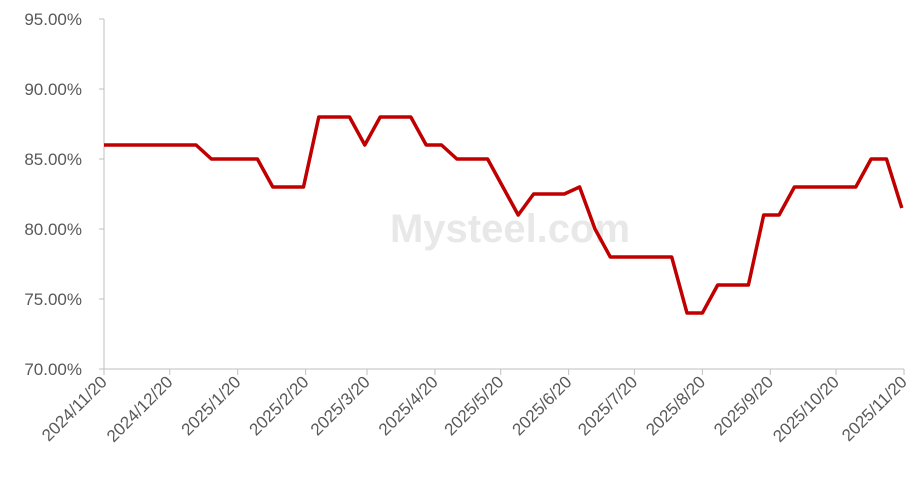  Describe the element at coordinates (743, 405) in the screenshot. I see `x-tick-label: 2025/9/20` at that location.